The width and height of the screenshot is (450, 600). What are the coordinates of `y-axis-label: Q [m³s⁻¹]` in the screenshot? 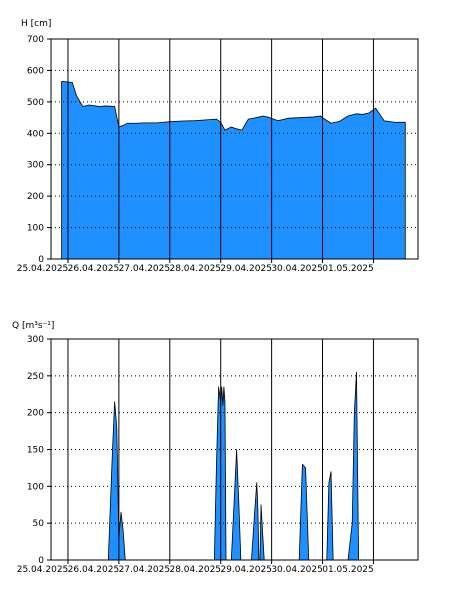 It's located at (33, 326).